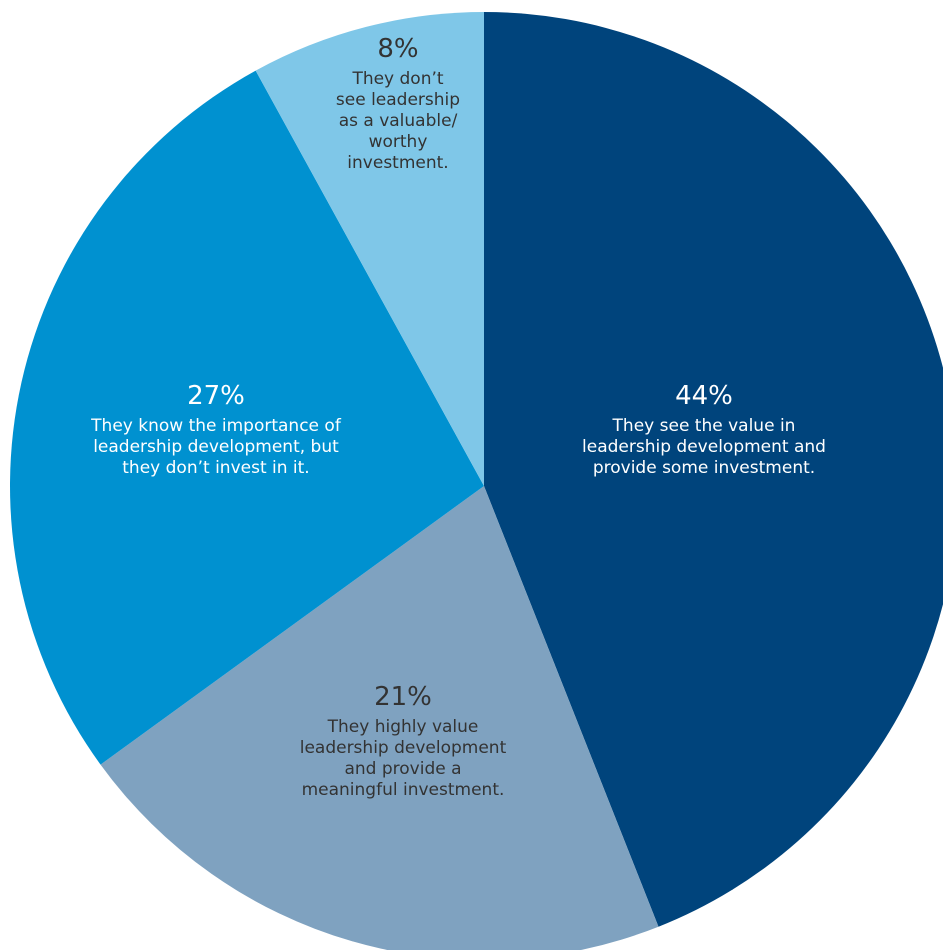 The image size is (943, 950). Describe the element at coordinates (403, 748) in the screenshot. I see `slice-description-line: leadership development` at that location.